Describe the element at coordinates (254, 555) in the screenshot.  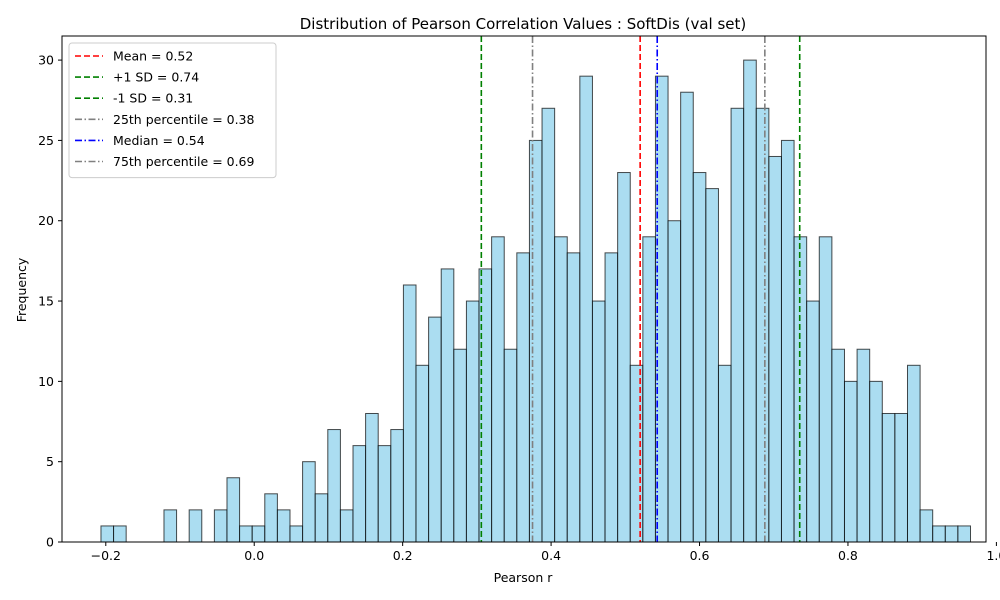
I see `x-tick-label: 0.0` at that location.